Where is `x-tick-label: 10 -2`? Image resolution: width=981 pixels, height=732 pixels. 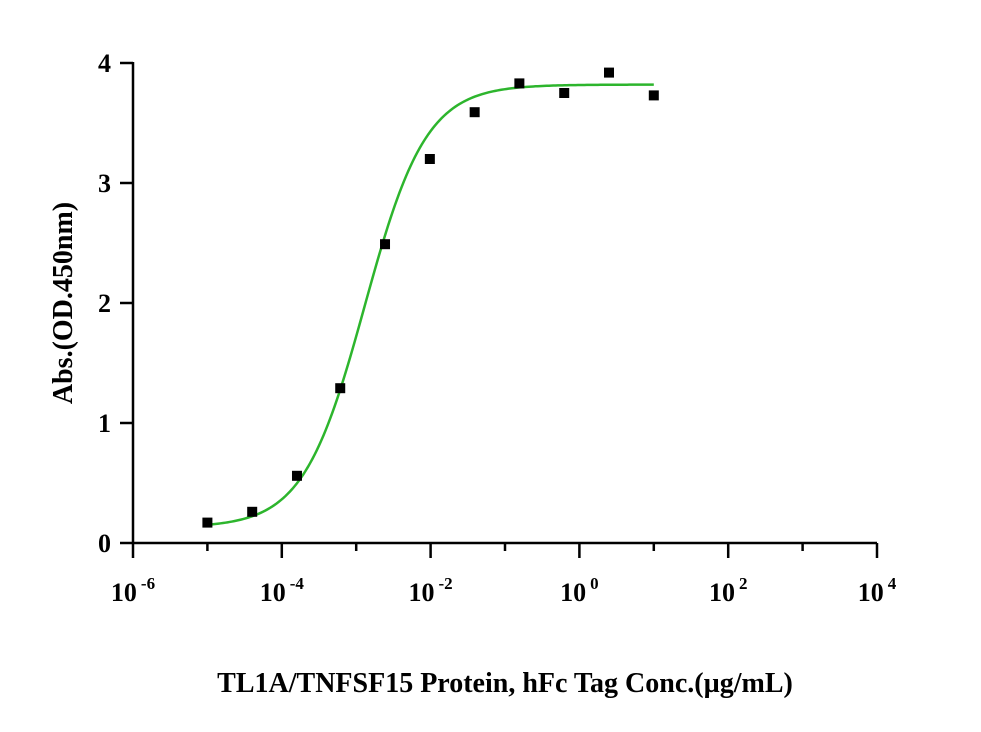 x-tick-label: 10 -2 is located at coordinates (431, 590).